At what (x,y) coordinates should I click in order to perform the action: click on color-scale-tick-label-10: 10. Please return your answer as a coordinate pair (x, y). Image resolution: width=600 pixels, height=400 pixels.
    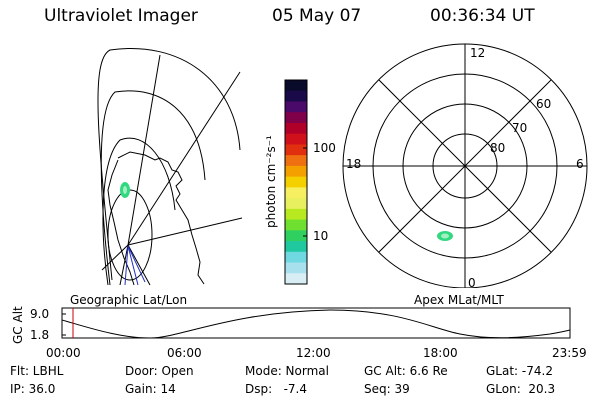
    Looking at the image, I should click on (321, 236).